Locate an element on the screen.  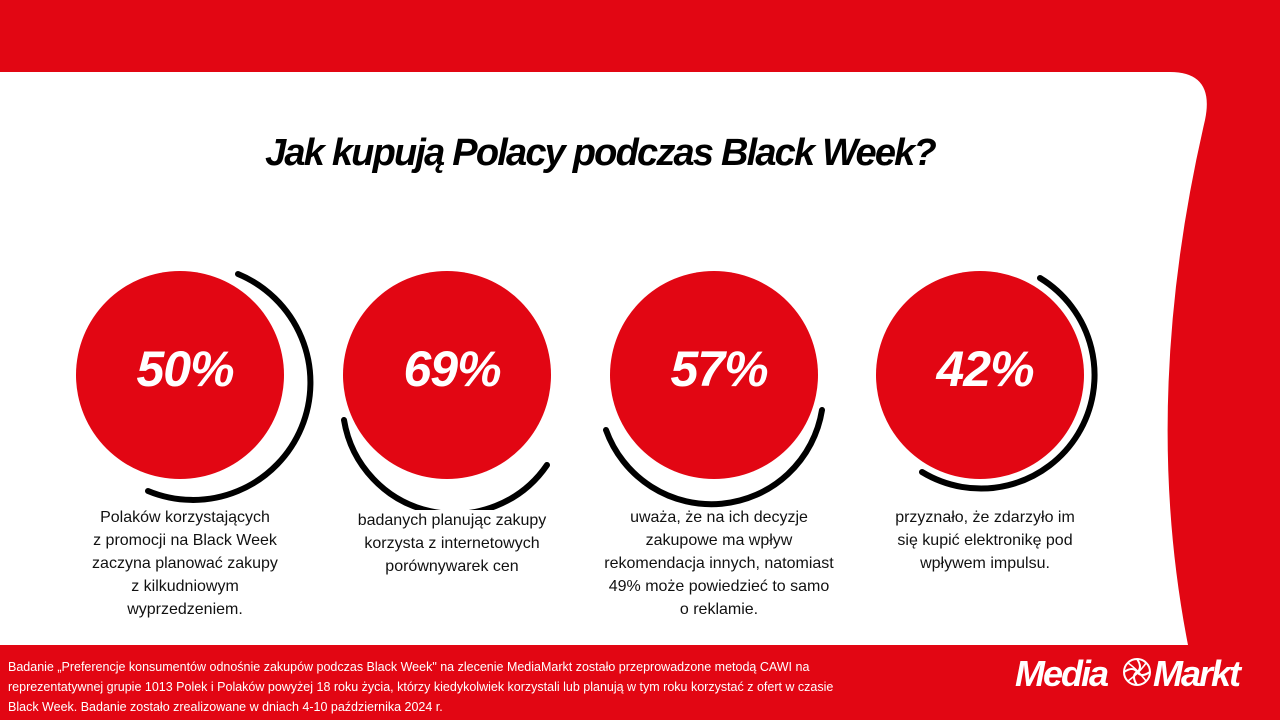
svg-text: Media is located at coordinates (1061, 673).